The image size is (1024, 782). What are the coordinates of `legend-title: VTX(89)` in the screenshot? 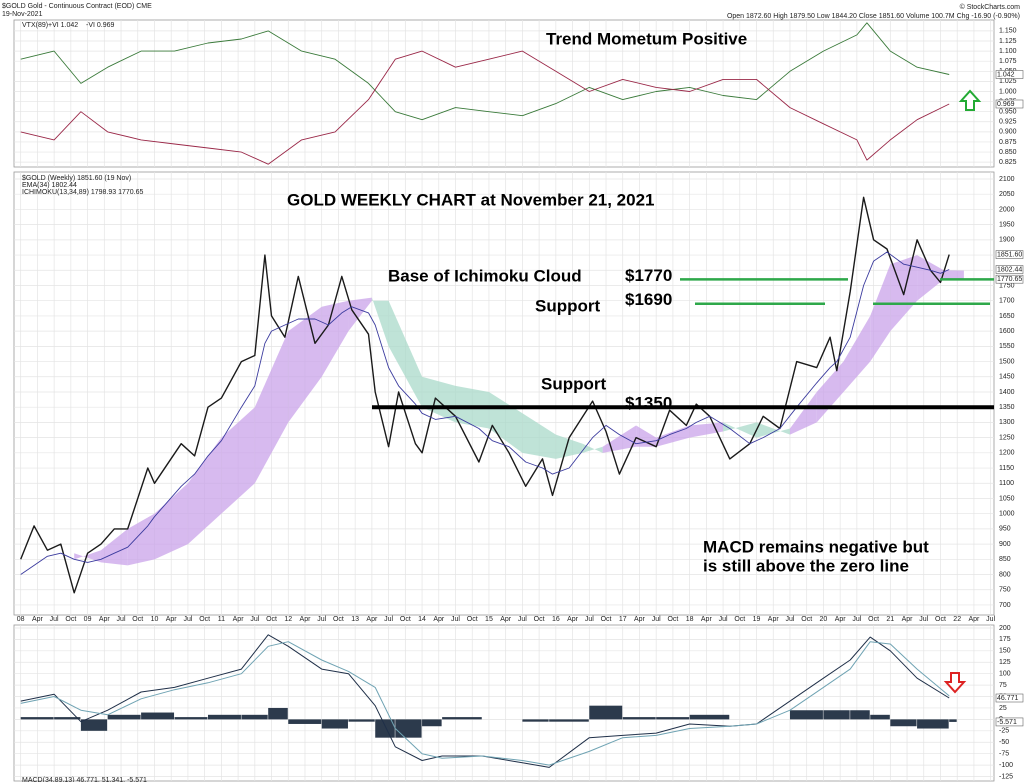 It's located at (35, 25).